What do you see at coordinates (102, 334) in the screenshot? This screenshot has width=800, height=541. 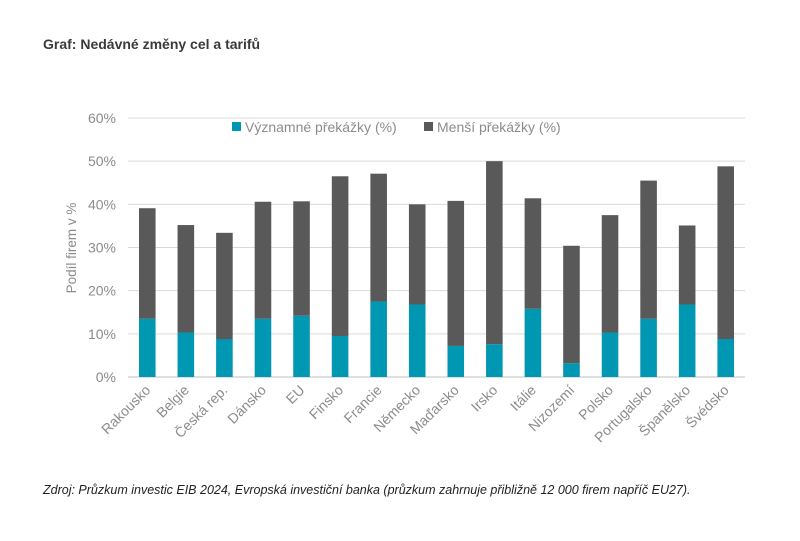 I see `y-tick-label: 10%` at bounding box center [102, 334].